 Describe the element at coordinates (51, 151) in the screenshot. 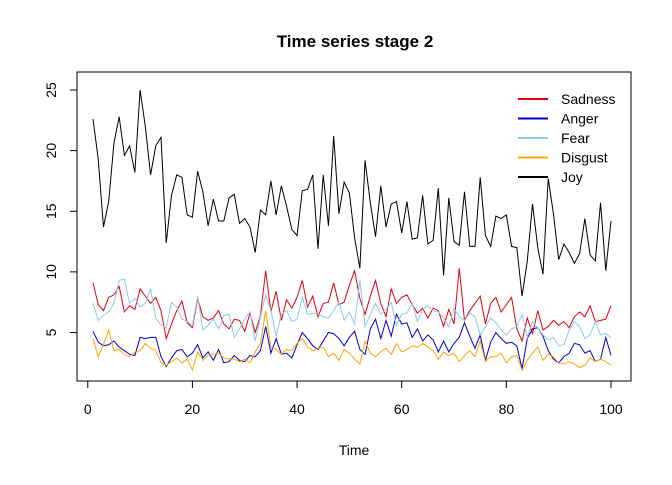

I see `y-tick-label: 20` at that location.